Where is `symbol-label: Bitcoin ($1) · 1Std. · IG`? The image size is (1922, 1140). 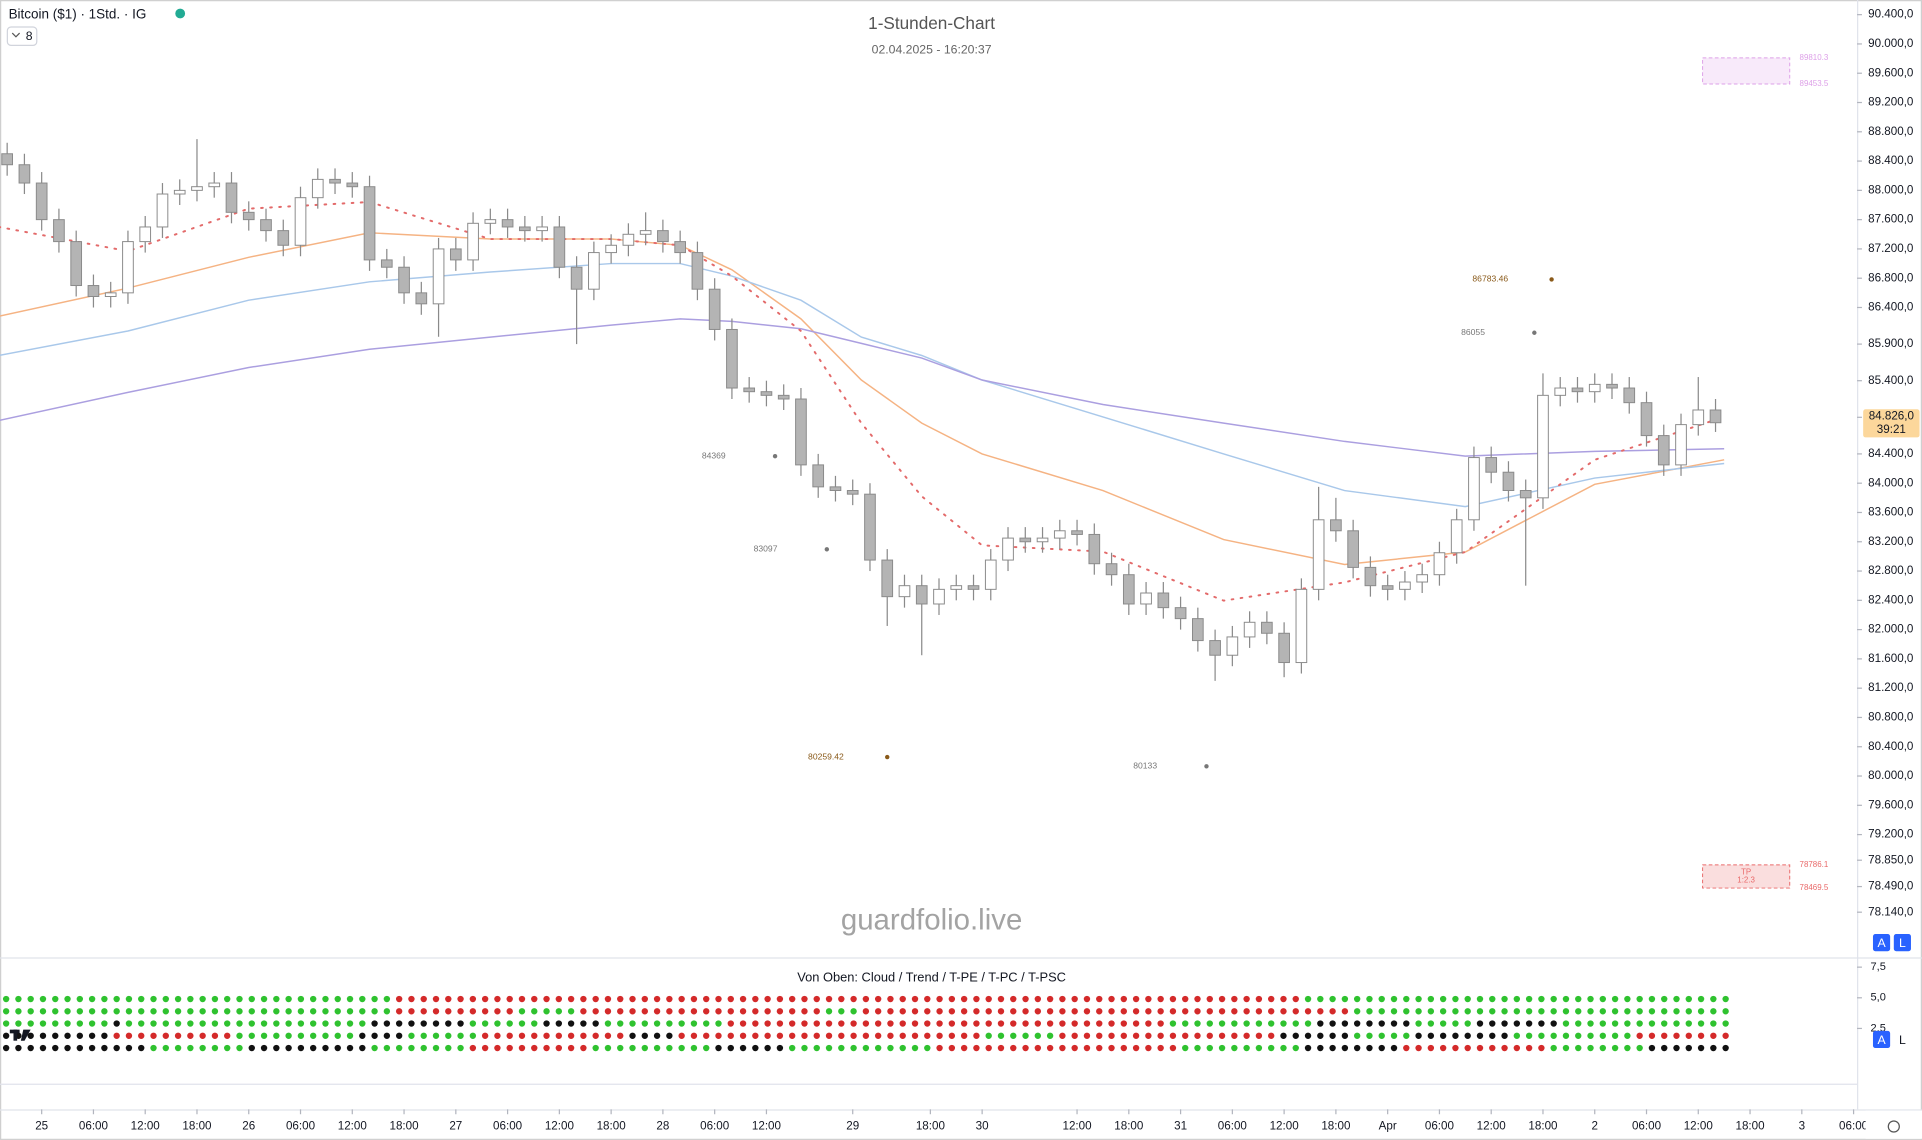
symbol-label: Bitcoin ($1) · 1Std. · IG is located at coordinates (78, 13).